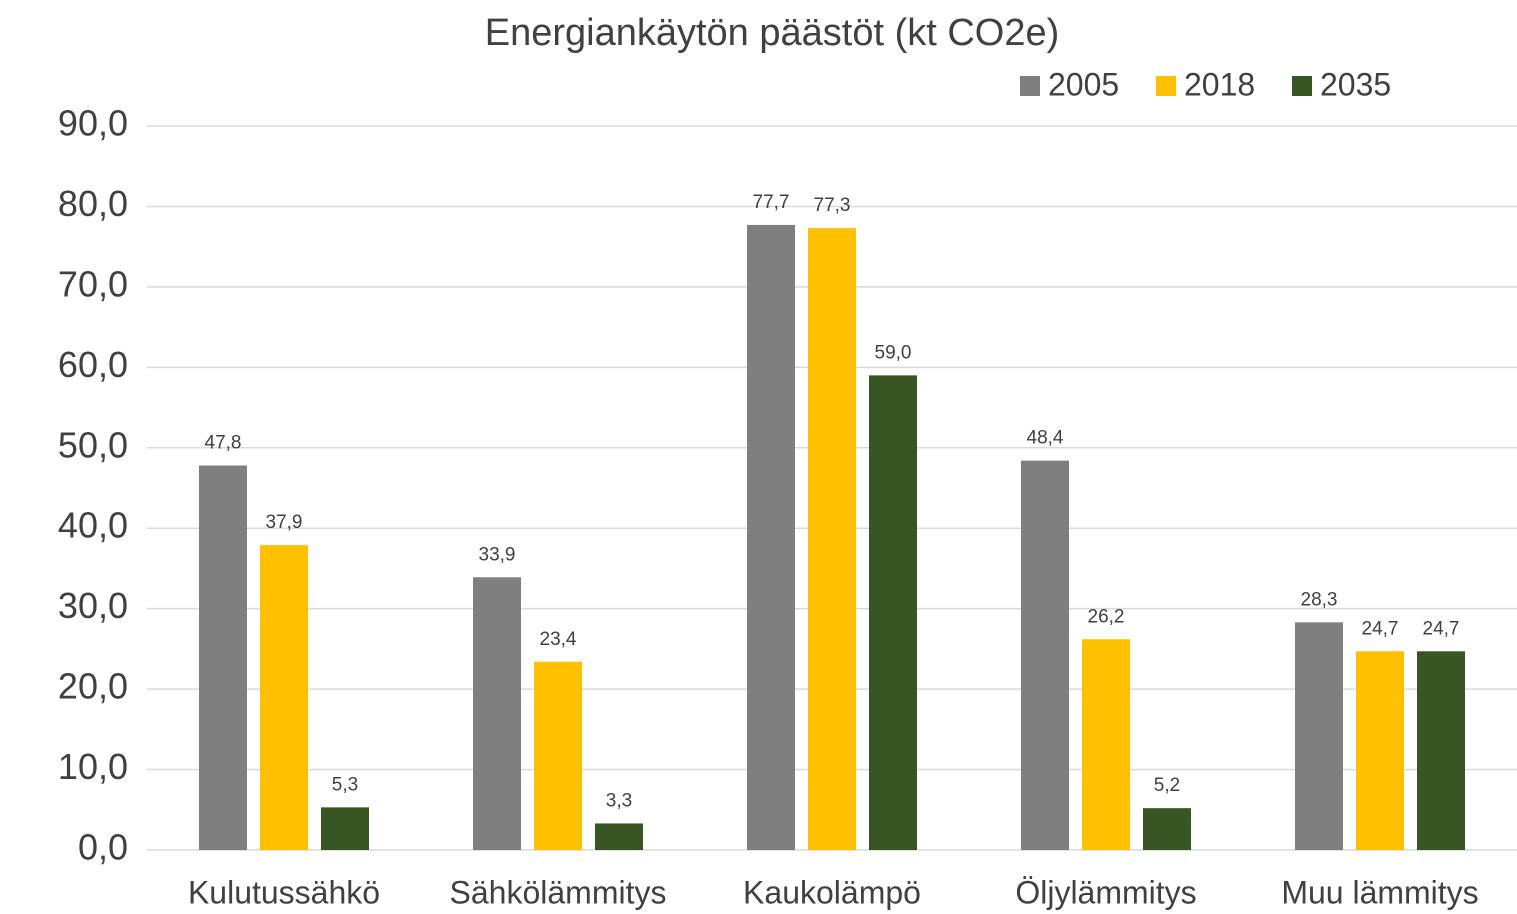  Describe the element at coordinates (1045, 438) in the screenshot. I see `data-label: 48,4` at that location.